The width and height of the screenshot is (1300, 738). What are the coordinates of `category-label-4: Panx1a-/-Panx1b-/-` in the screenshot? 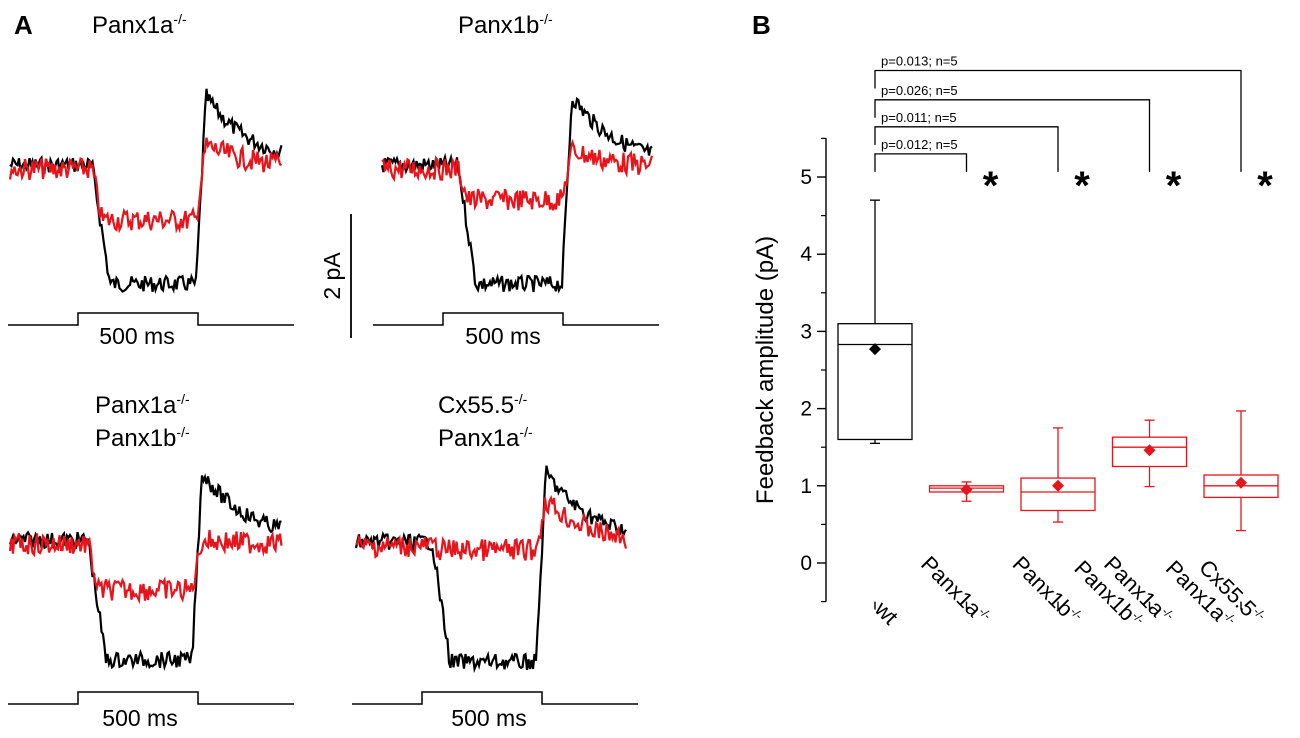 It's located at (1122, 589).